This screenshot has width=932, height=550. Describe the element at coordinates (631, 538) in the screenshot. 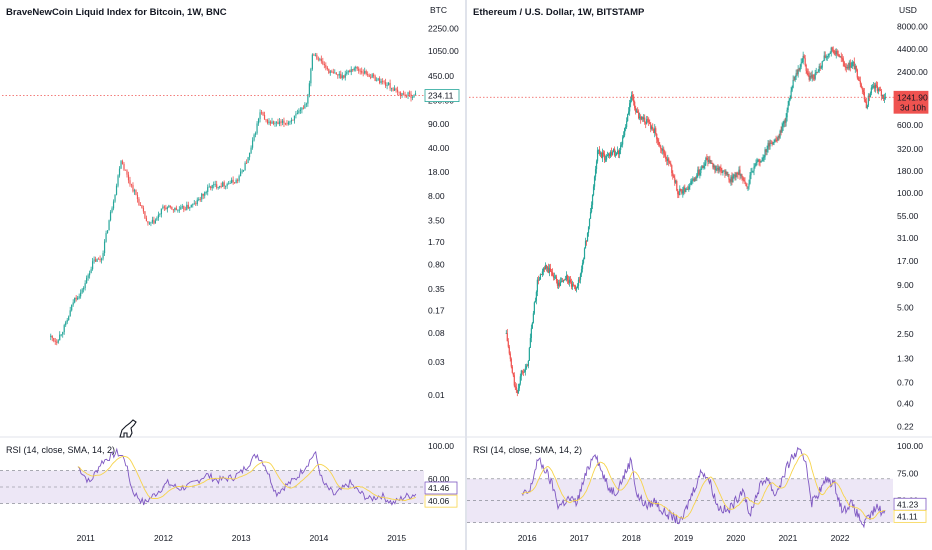

I see `x-tick-label: 2018` at that location.